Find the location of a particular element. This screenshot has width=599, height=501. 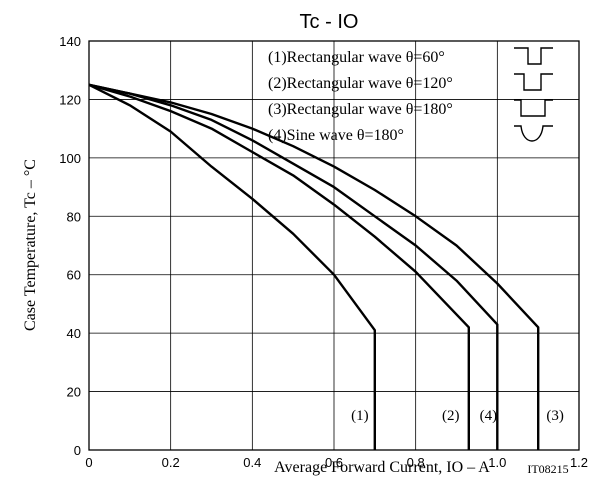

x-tick-label-0: 0 is located at coordinates (88, 462).